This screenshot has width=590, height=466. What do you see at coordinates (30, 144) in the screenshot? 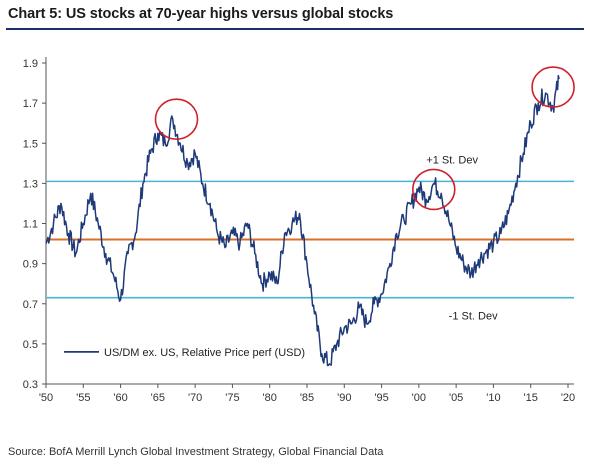
I see `y-tick-label: 1.5` at bounding box center [30, 144].